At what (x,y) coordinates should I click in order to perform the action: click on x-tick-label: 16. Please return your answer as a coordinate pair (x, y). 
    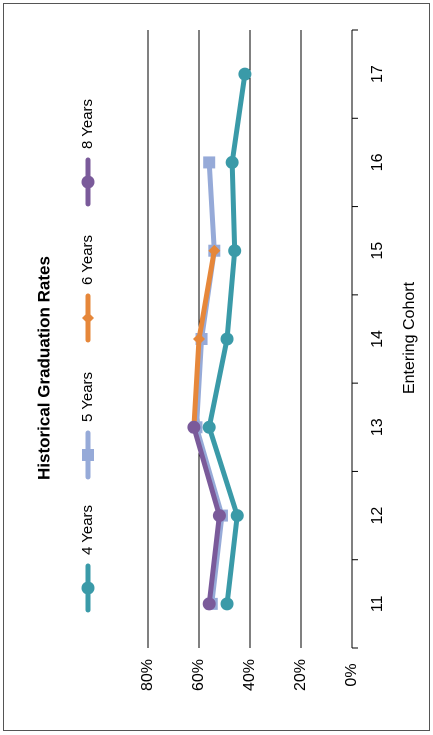
    Looking at the image, I should click on (377, 162).